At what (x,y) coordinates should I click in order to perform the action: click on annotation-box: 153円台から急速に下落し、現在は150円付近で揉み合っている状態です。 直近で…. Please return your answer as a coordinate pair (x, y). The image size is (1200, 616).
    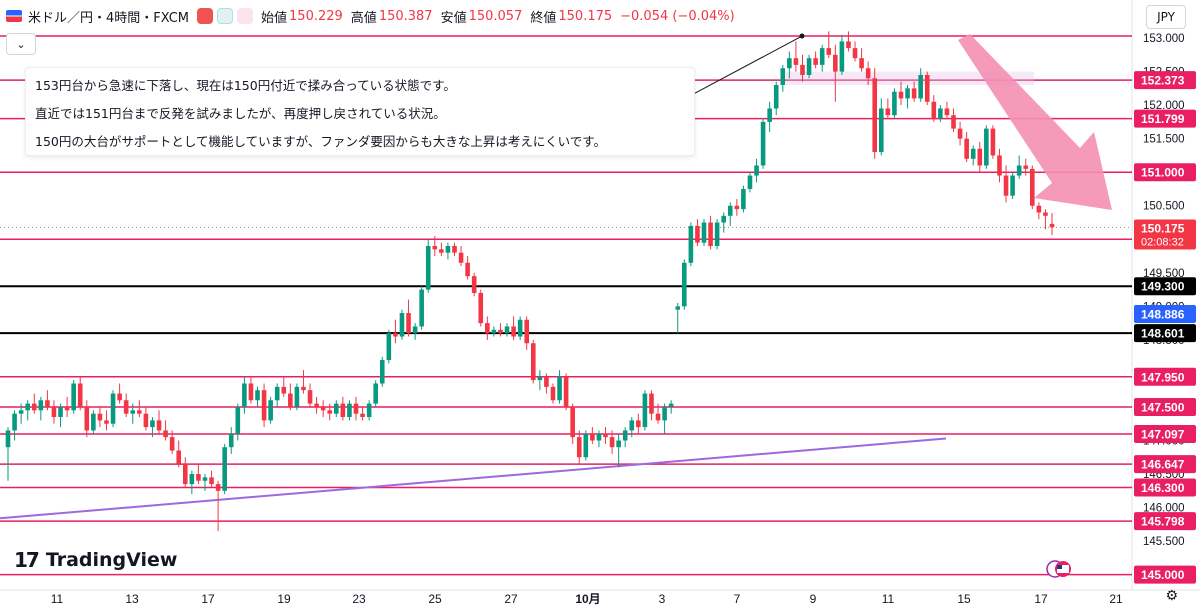
    Looking at the image, I should click on (360, 111).